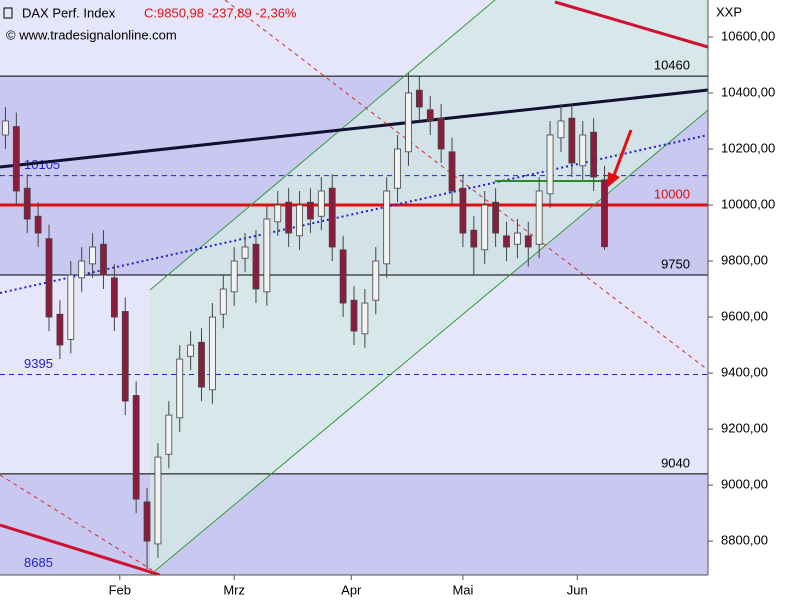 This screenshot has width=800, height=605. What do you see at coordinates (220, 12) in the screenshot?
I see `quote: C:9850,98 -237,89 -2,36%` at bounding box center [220, 12].